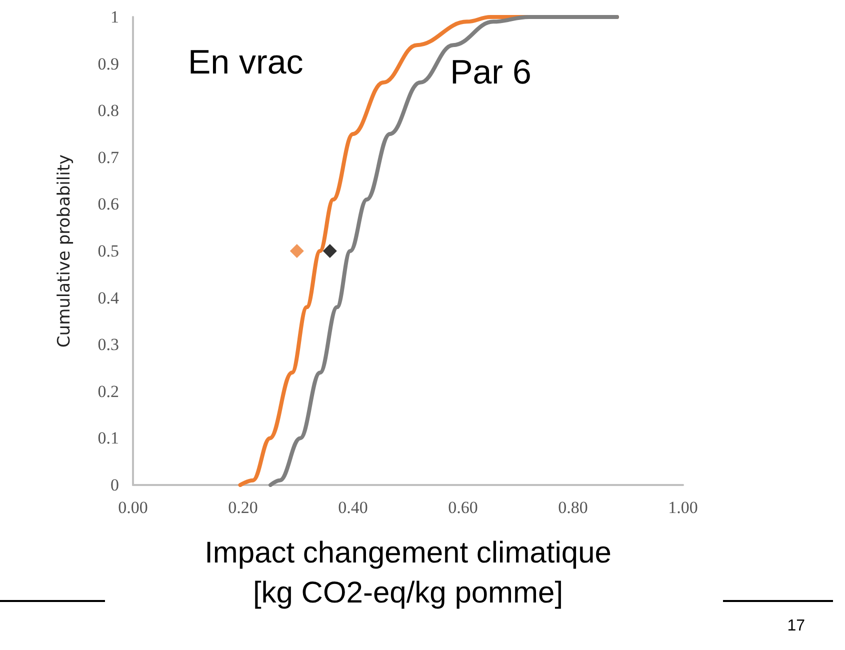 The width and height of the screenshot is (845, 650). I want to click on x-tick-label: 0.60, so click(463, 507).